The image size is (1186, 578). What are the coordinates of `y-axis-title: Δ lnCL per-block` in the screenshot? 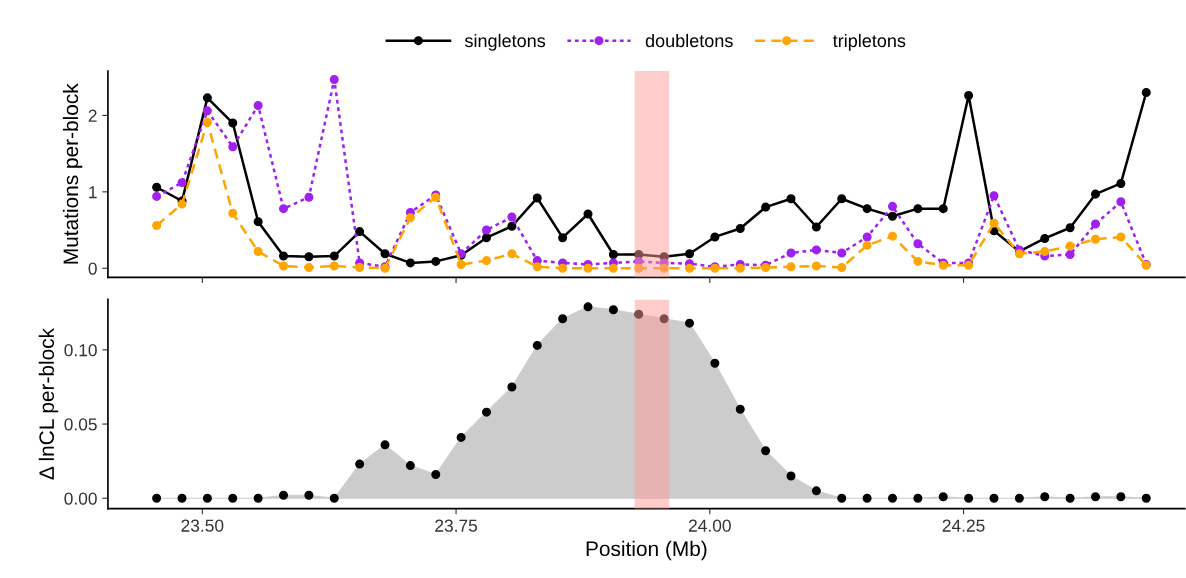 It's located at (48, 403).